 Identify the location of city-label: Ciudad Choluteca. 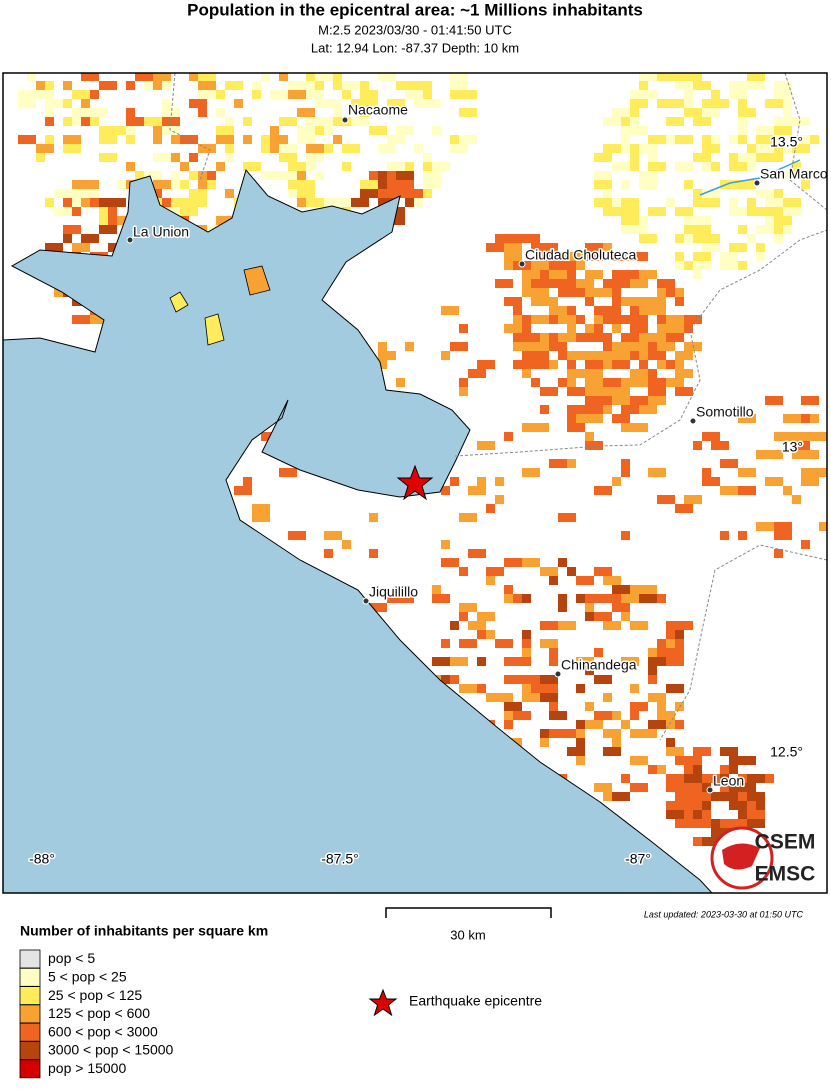
(581, 255).